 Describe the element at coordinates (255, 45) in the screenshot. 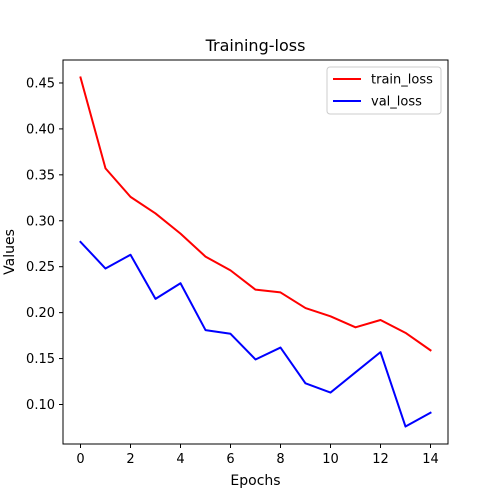

I see `chart-title: Training-loss` at that location.